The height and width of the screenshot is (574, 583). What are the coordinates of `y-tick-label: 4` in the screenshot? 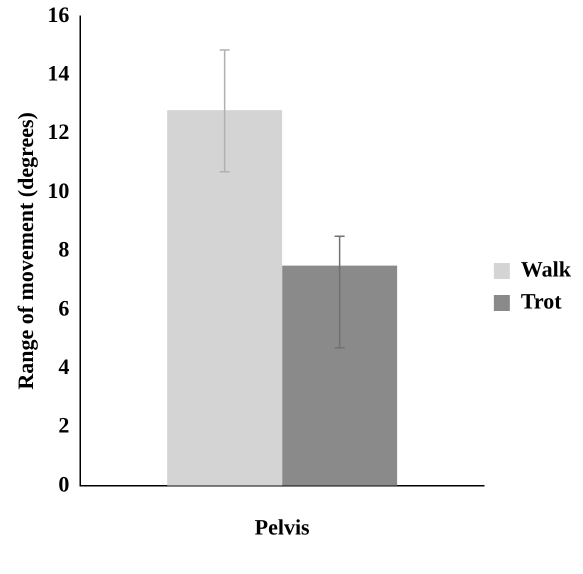 It's located at (64, 366).